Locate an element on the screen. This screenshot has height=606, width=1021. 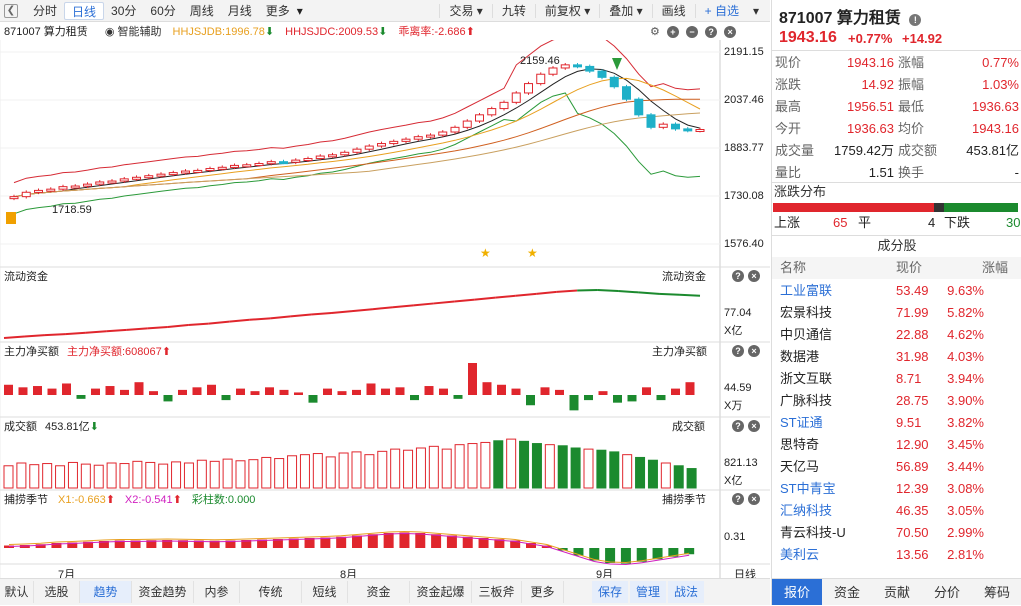
sub1-controls: ?× is located at coordinates (744, 276).